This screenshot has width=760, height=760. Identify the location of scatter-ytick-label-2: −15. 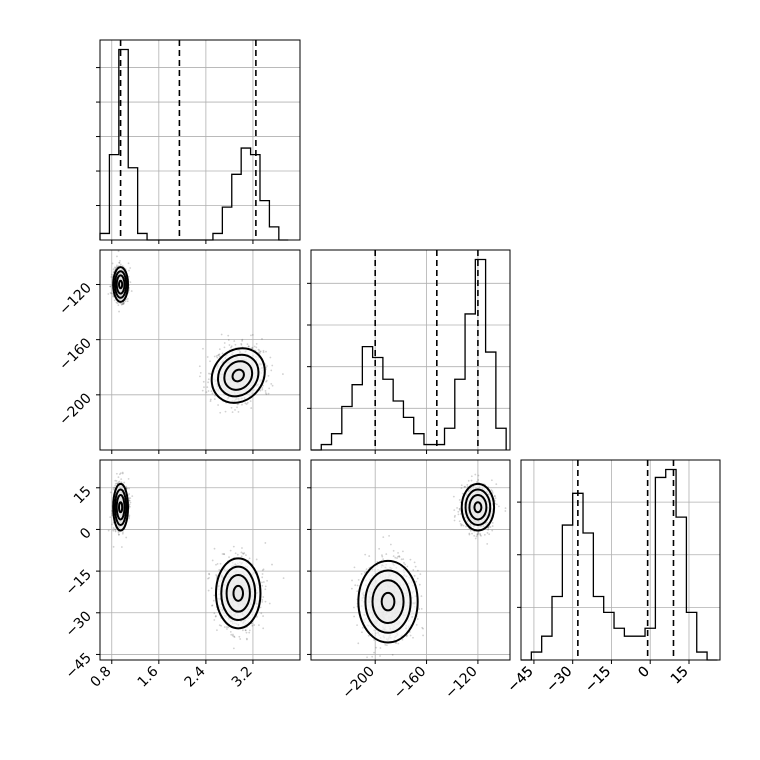
(79, 583).